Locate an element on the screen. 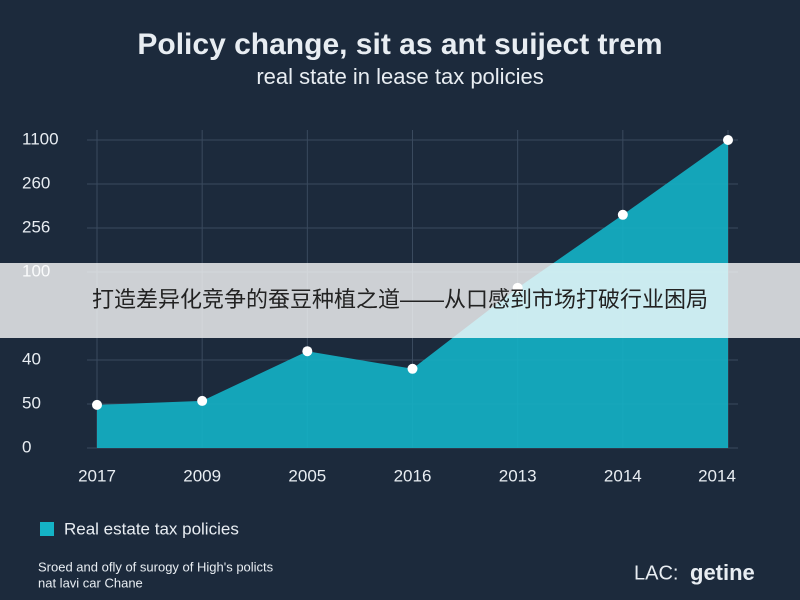 This screenshot has width=800, height=600. y-tick-label: 0 is located at coordinates (26, 446).